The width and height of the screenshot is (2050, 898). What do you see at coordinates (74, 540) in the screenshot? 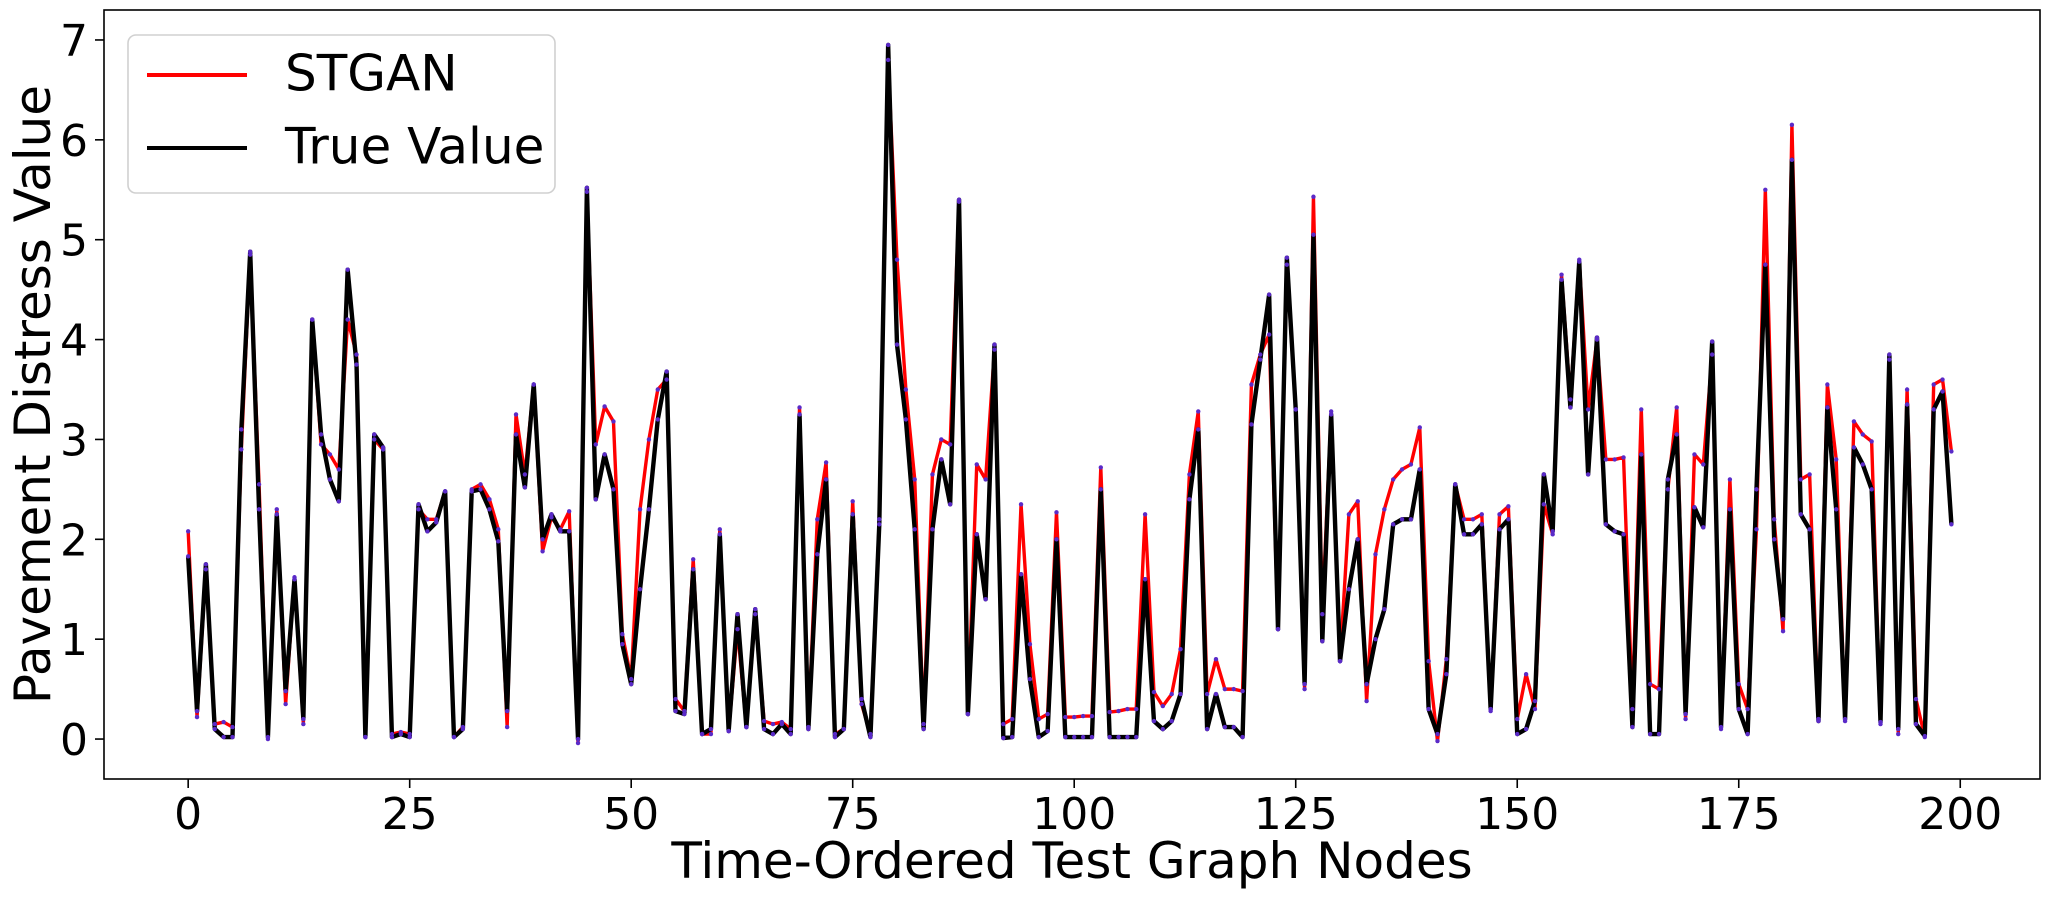
I see `y-tick-label: 2` at bounding box center [74, 540].